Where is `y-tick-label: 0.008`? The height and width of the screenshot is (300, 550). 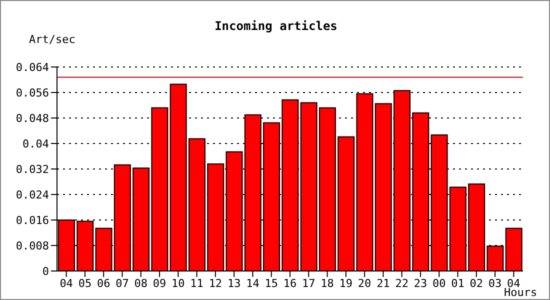 y-tick-label: 0.008 is located at coordinates (32, 245).